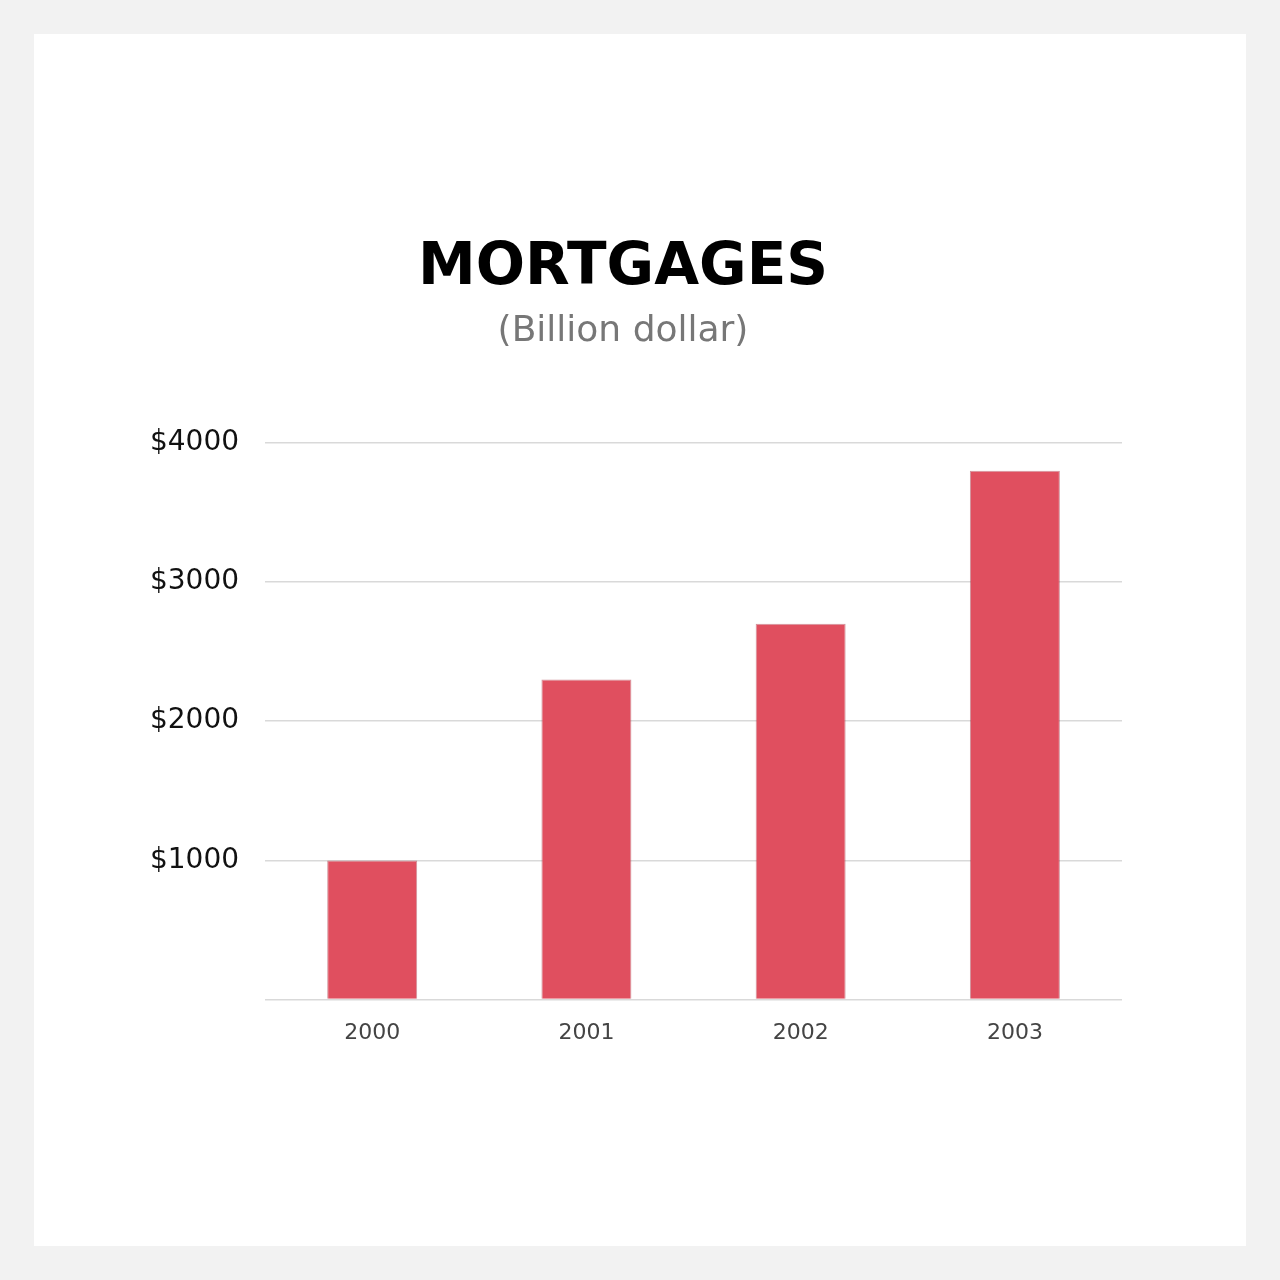 The image size is (1280, 1280). I want to click on y-tick-label: $3000, so click(194, 580).